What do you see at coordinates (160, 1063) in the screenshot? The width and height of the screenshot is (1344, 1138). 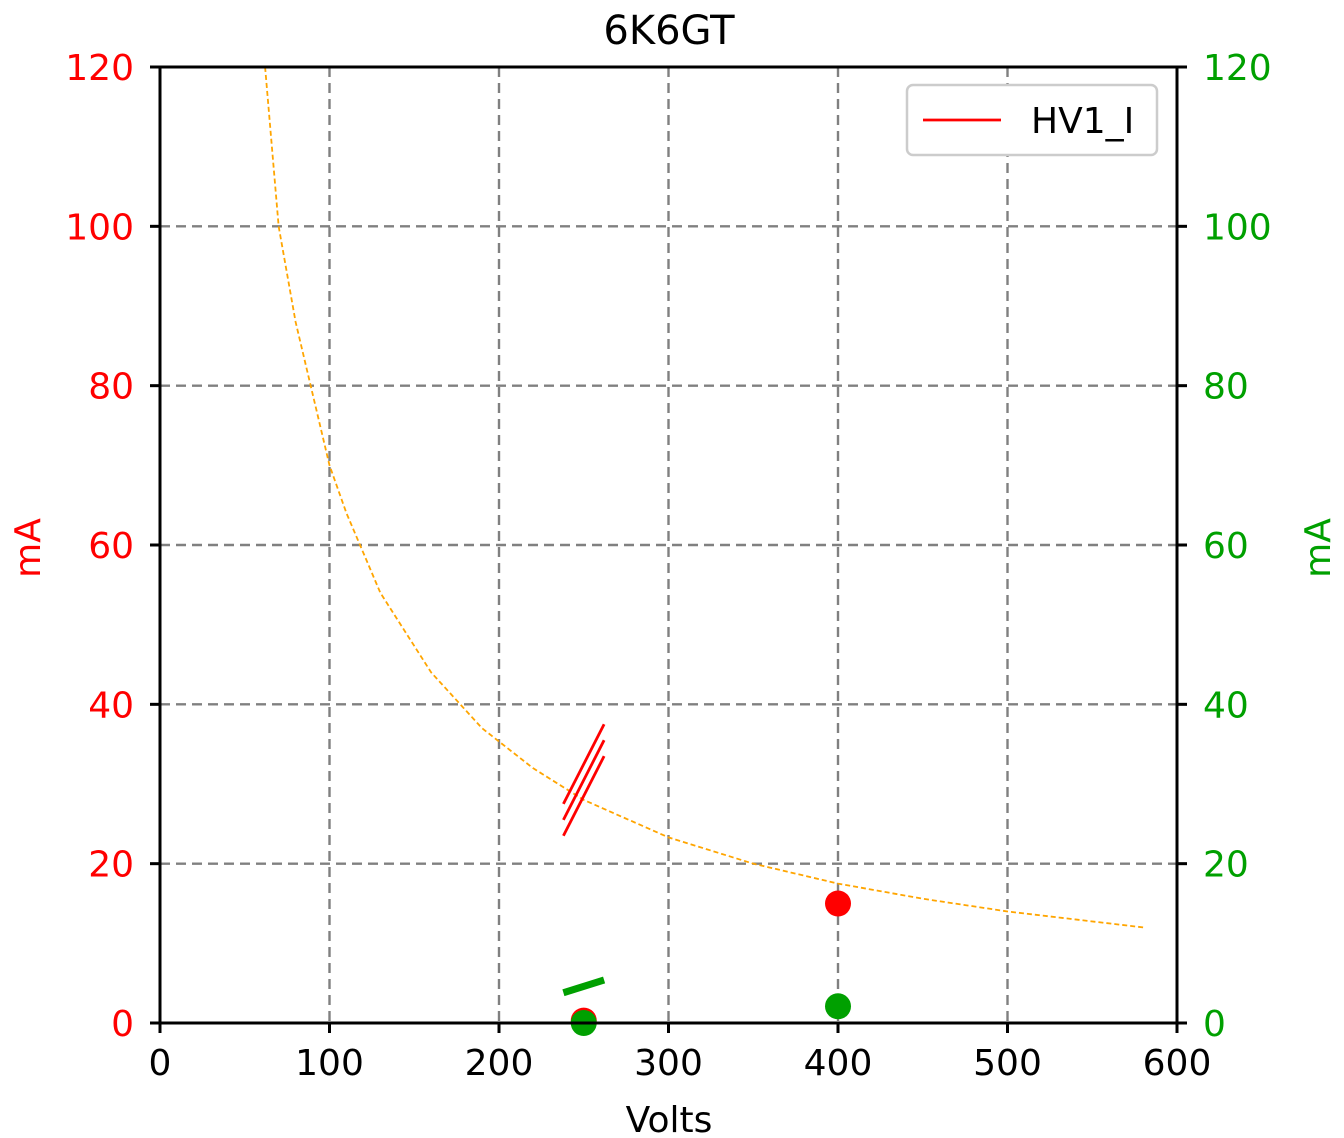 I see `x-tick-label: 0` at bounding box center [160, 1063].